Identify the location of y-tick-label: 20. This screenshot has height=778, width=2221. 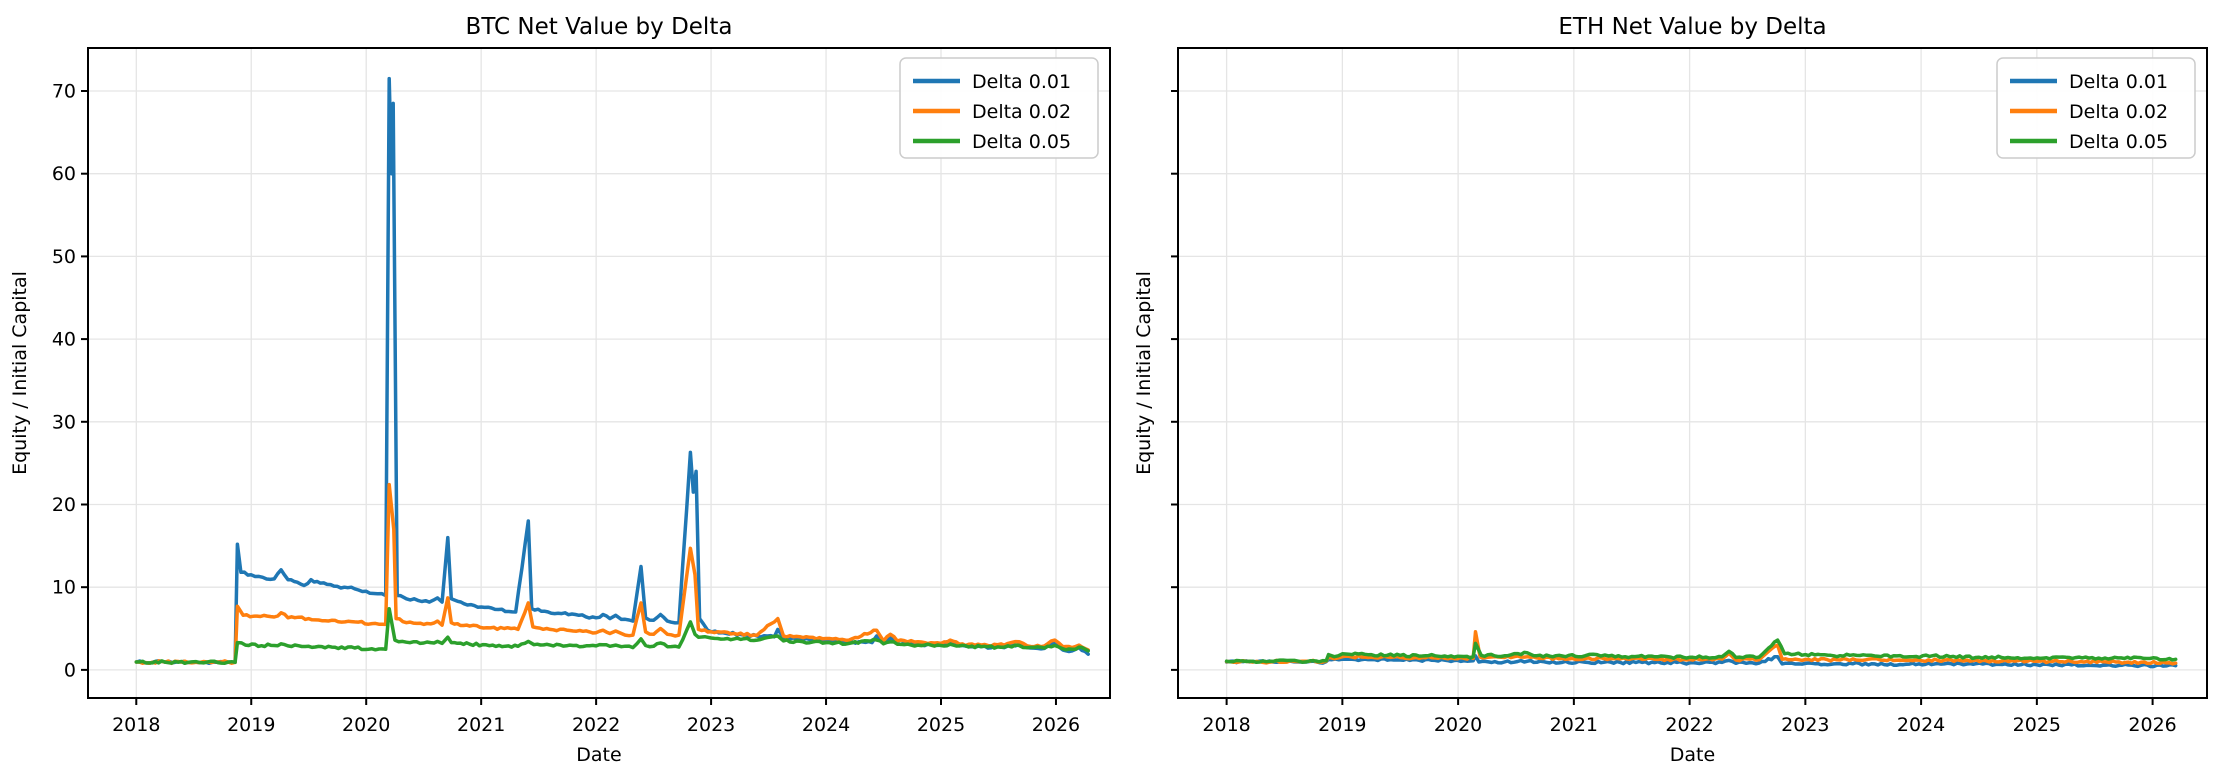
(64, 505).